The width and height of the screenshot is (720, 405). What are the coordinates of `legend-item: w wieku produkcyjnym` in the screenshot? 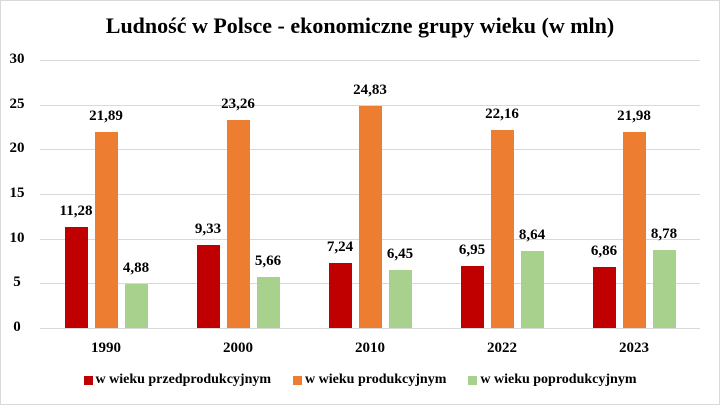 It's located at (369, 380).